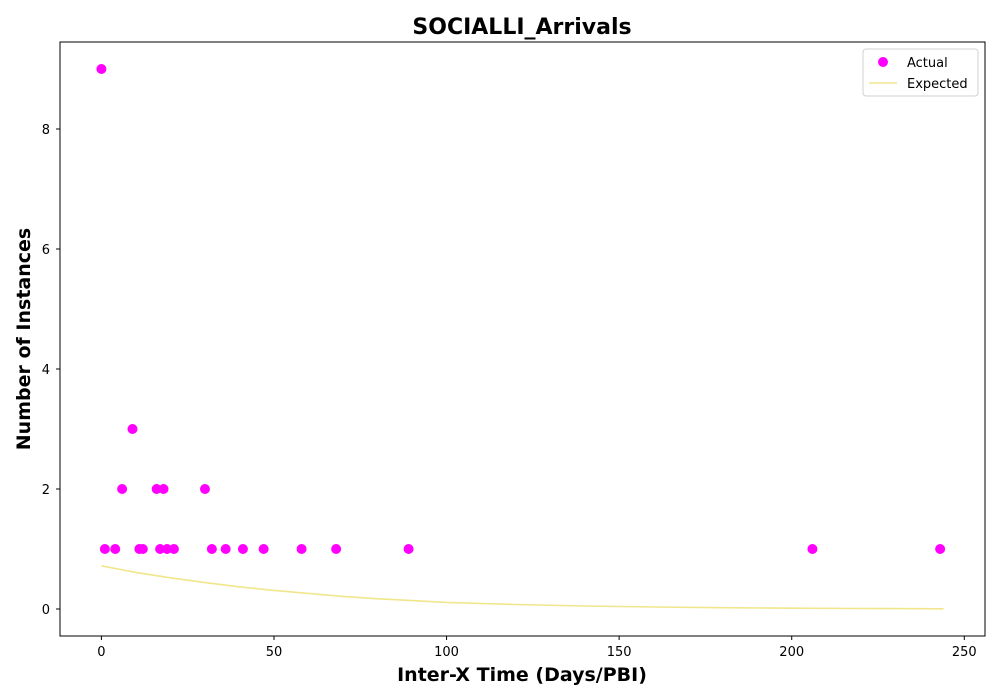 The image size is (1000, 700). What do you see at coordinates (274, 652) in the screenshot?
I see `x-tick-label: 50` at bounding box center [274, 652].